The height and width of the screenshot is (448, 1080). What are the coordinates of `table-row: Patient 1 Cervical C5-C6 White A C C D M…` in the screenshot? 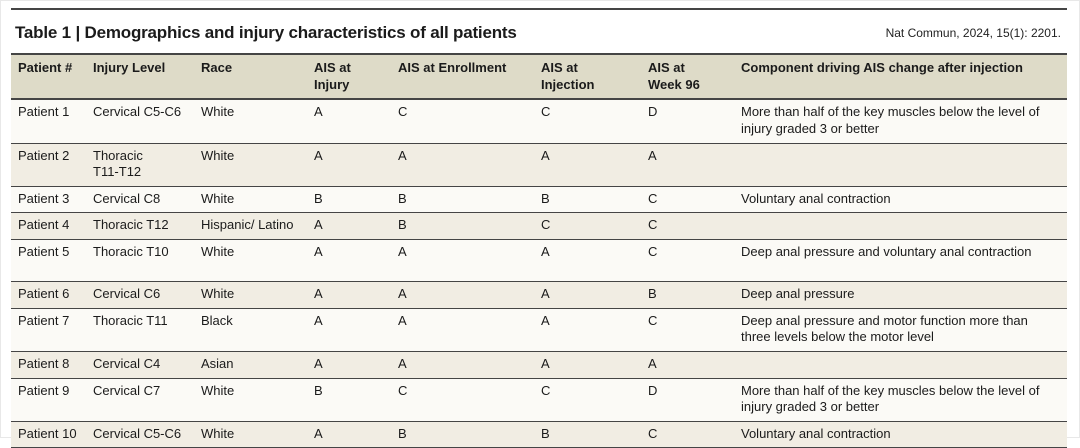 It's located at (539, 121).